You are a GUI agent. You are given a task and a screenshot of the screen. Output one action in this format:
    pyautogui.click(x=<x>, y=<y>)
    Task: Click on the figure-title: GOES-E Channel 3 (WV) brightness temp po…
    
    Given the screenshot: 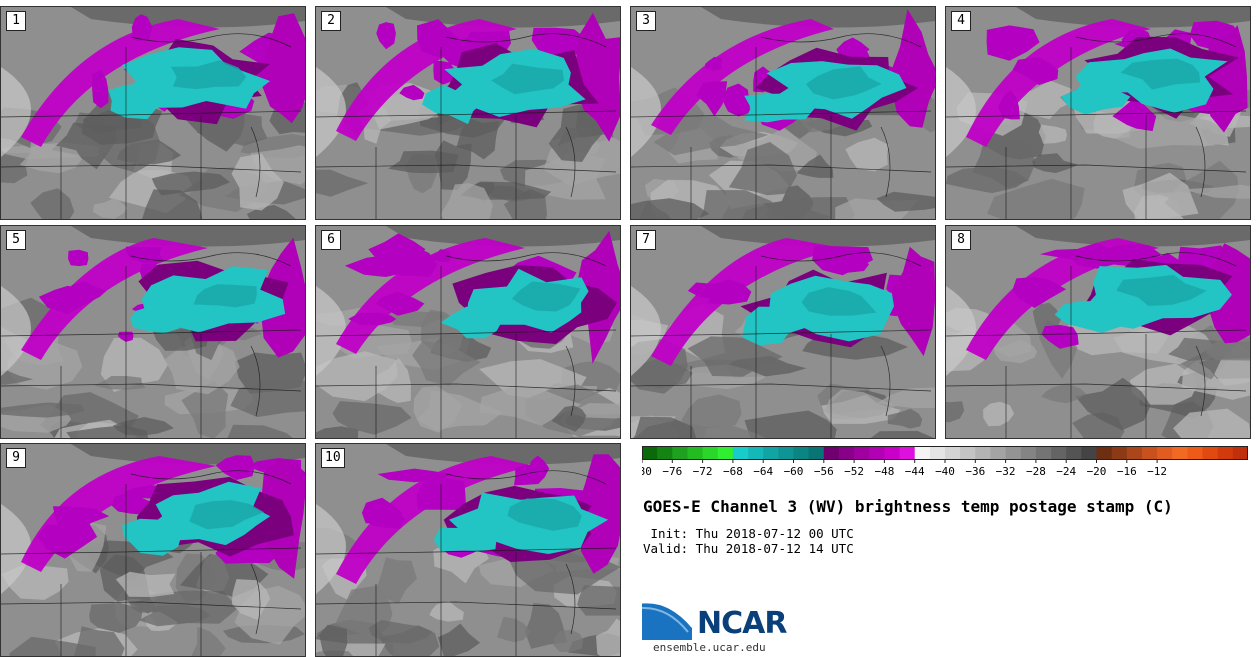 What is the action you would take?
    pyautogui.click(x=908, y=506)
    